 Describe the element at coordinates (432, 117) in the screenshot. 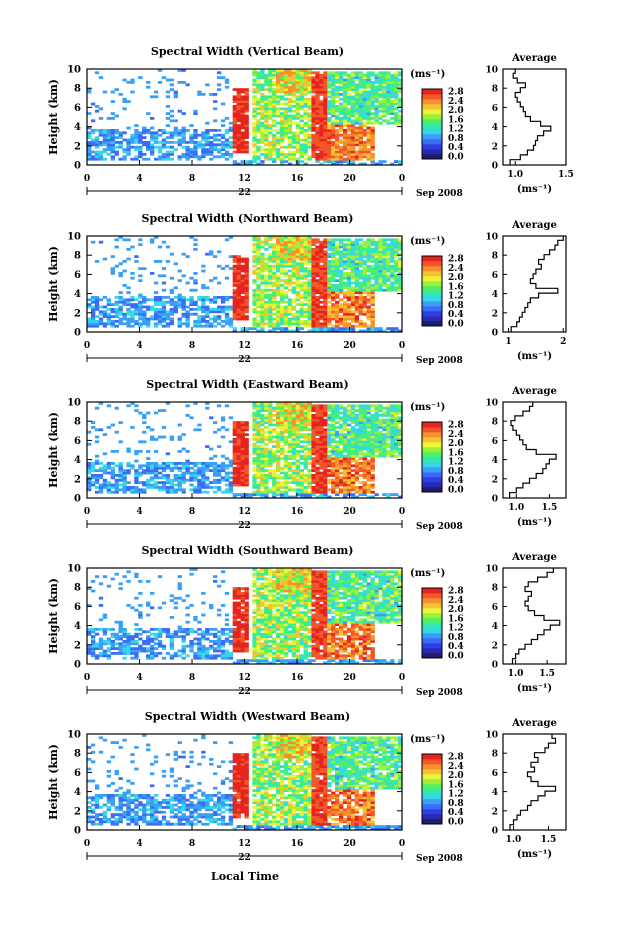

I see `colorbar-segment` at that location.